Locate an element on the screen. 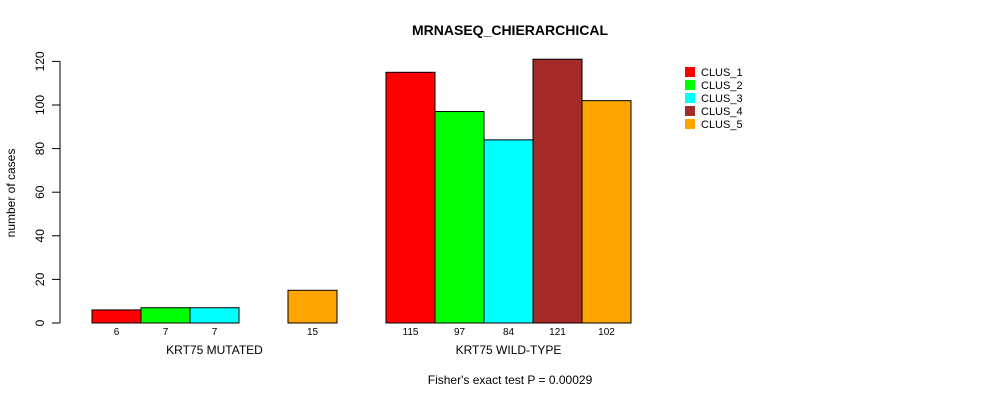 Image resolution: width=990 pixels, height=400 pixels. bar-value-label: 121 is located at coordinates (557, 332).